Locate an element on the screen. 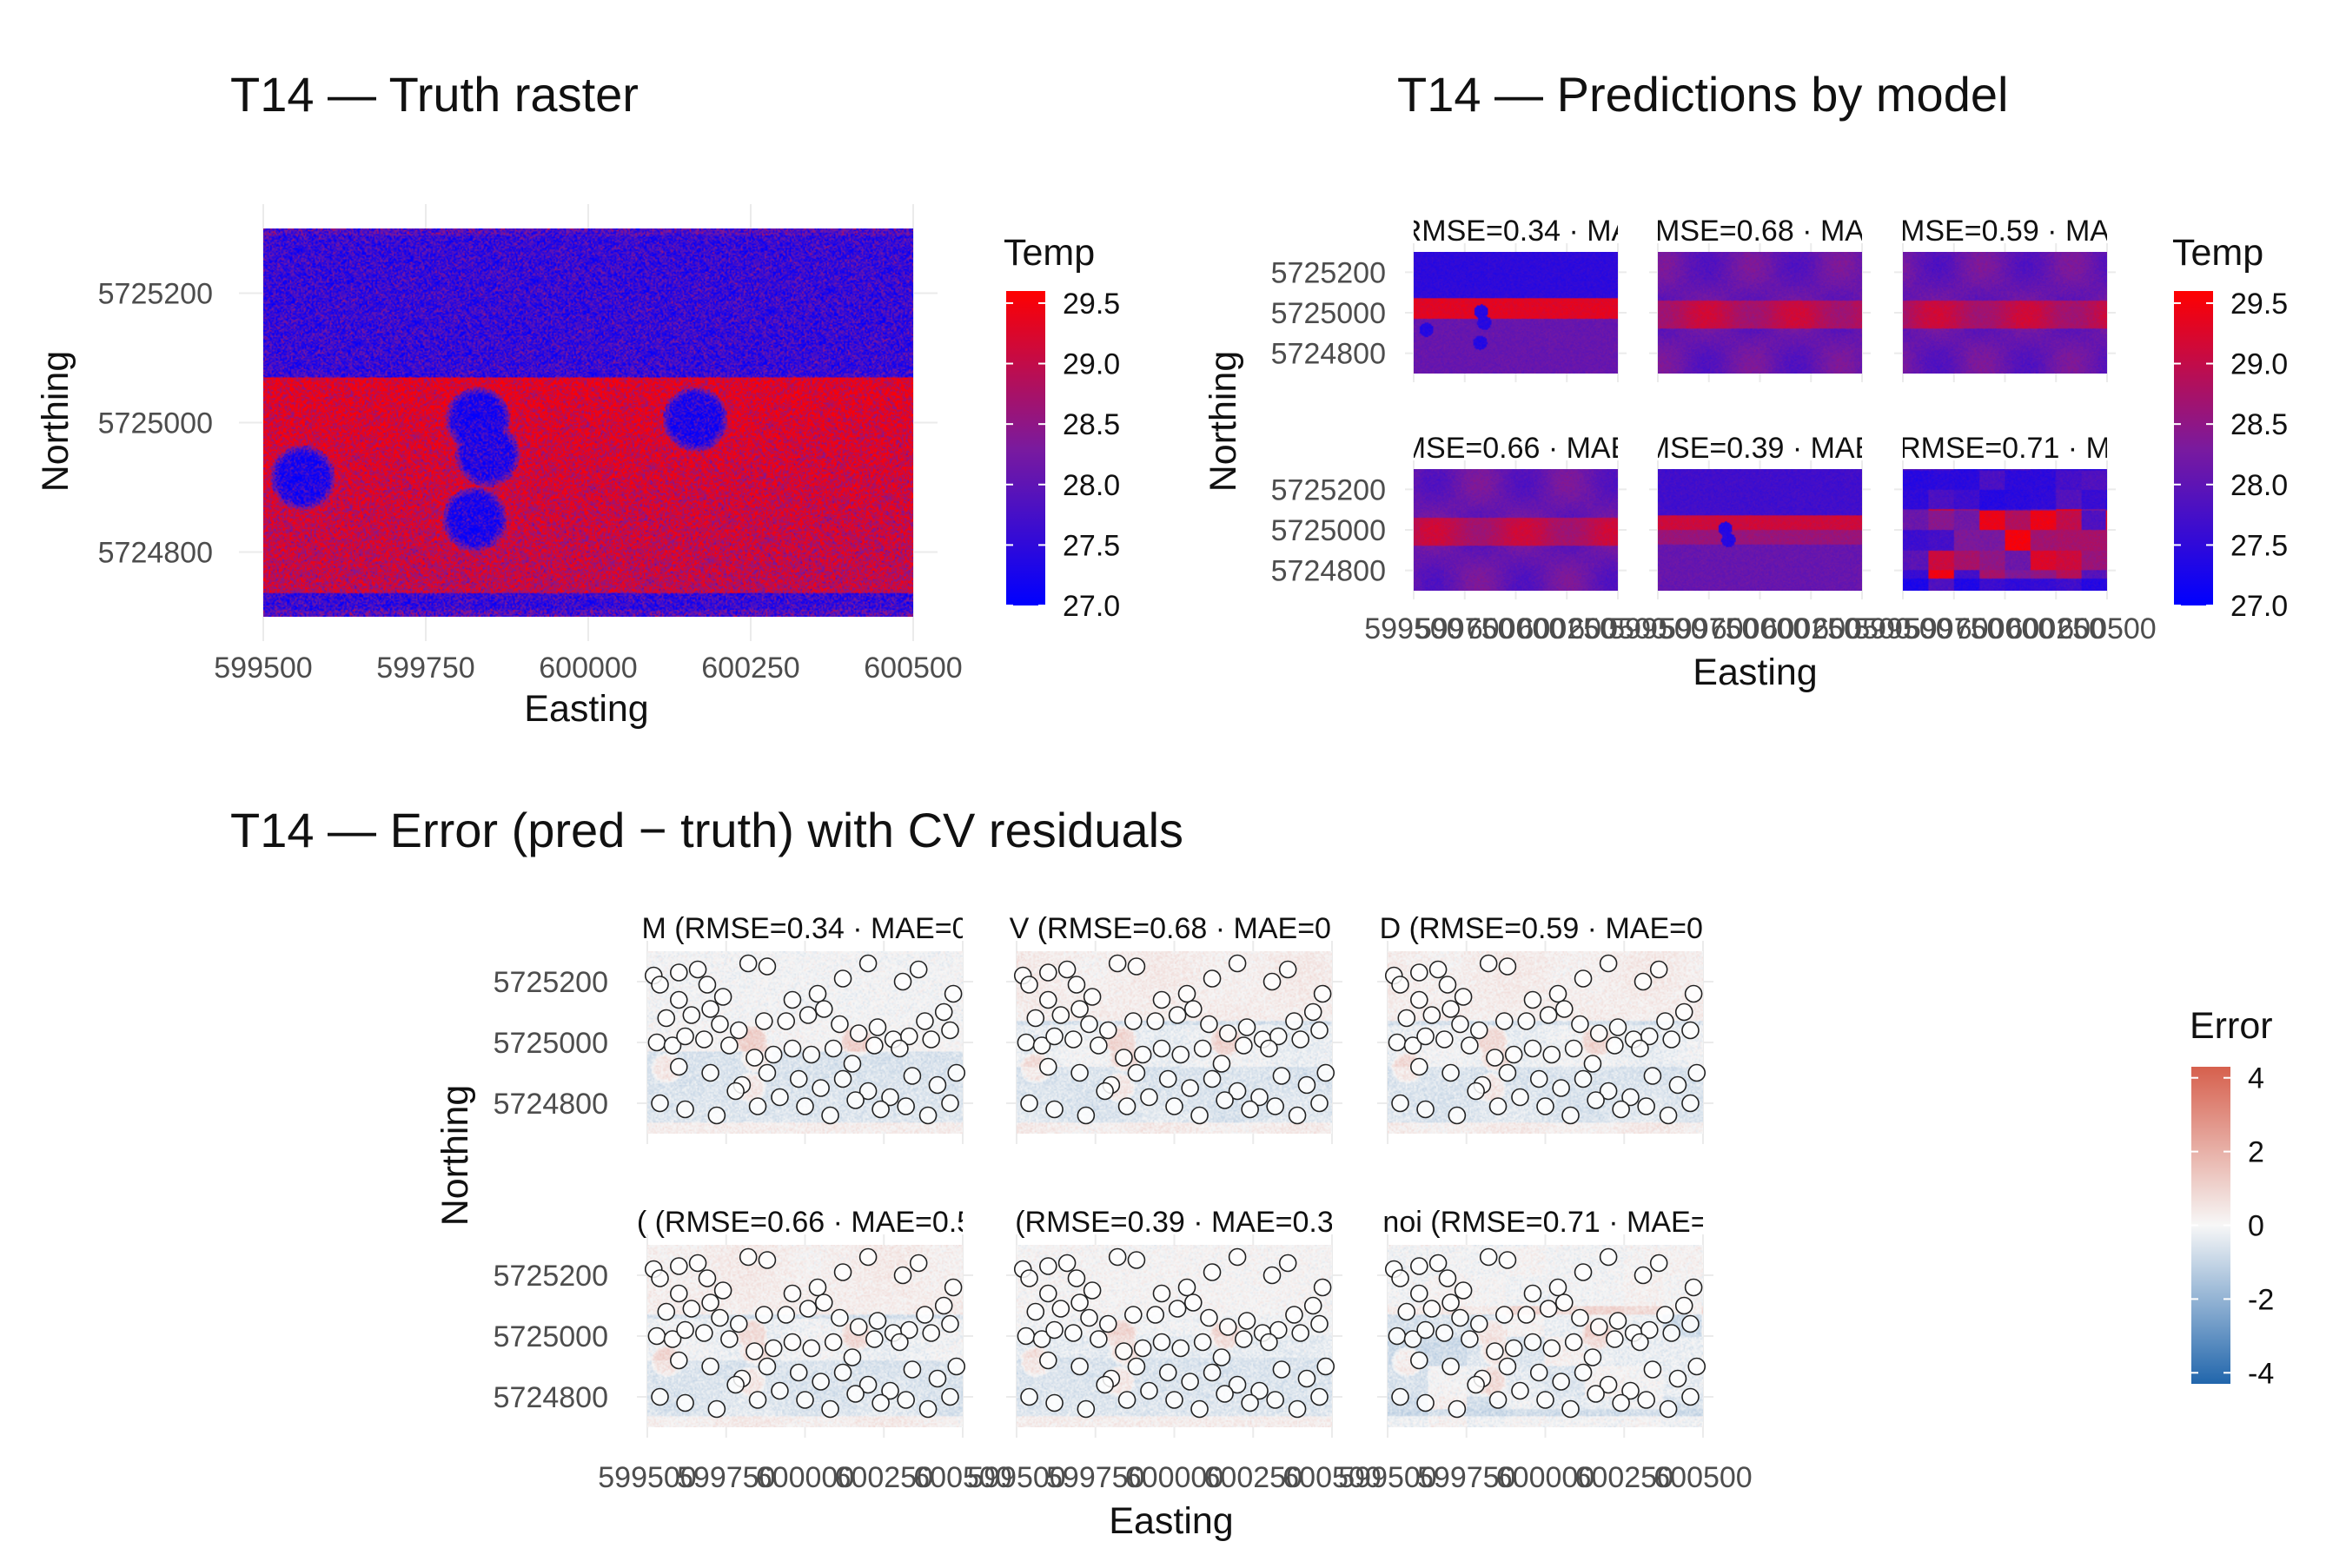 The width and height of the screenshot is (2346, 1568). prediction-panel-6-raster is located at coordinates (2005, 530).